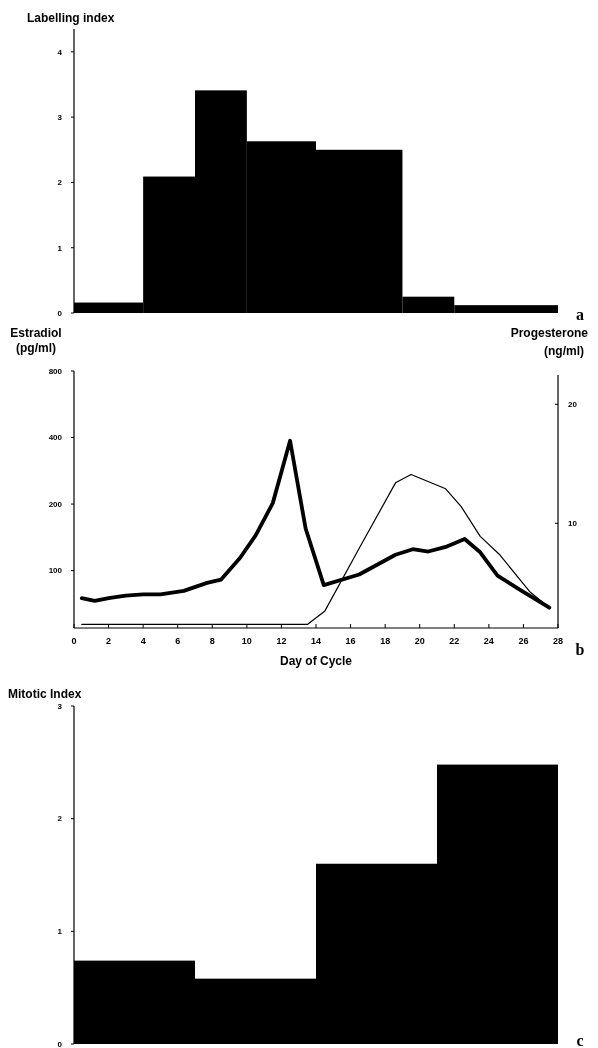 The image size is (598, 1048). I want to click on chart-title: Labelling index, so click(71, 18).